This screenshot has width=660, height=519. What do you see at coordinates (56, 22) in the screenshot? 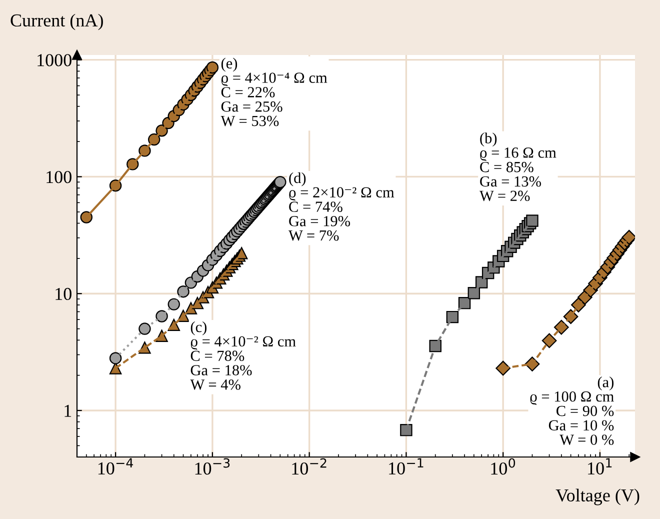
I see `y-axis-title: Current (nA)` at bounding box center [56, 22].